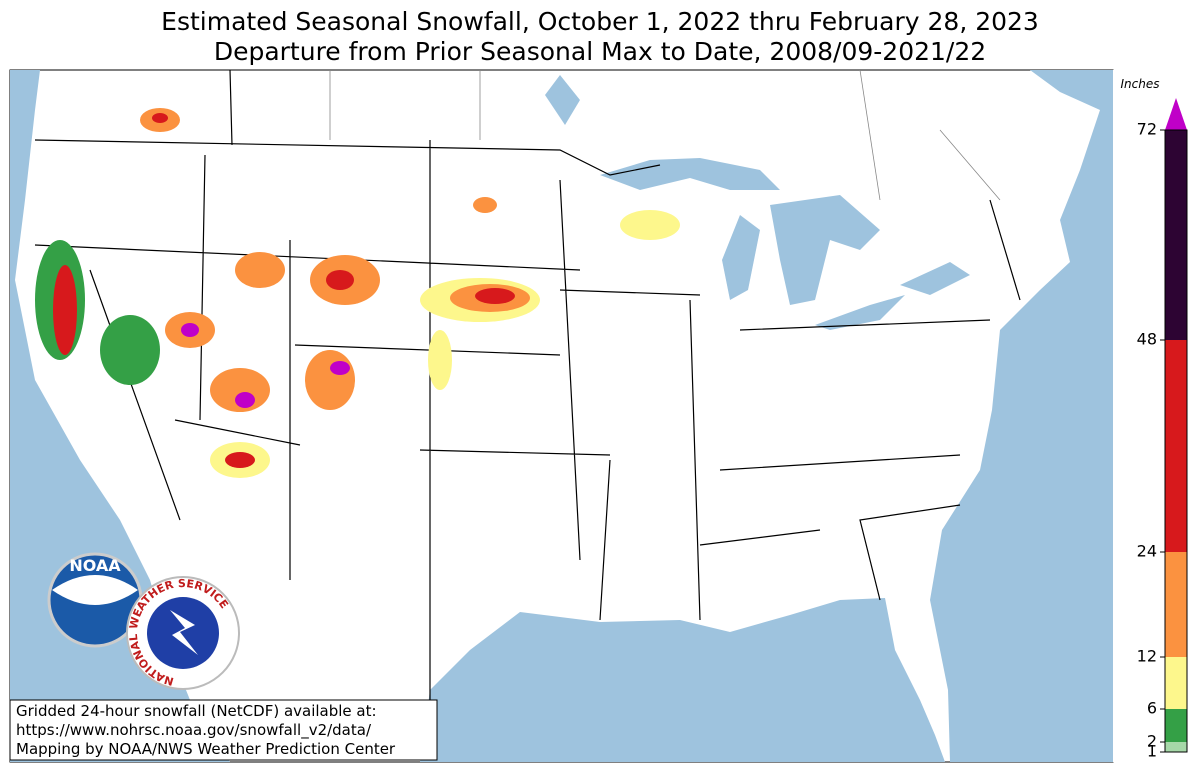 The width and height of the screenshot is (1200, 778). What do you see at coordinates (1152, 751) in the screenshot?
I see `colorbar-tick-label: 1` at bounding box center [1152, 751].